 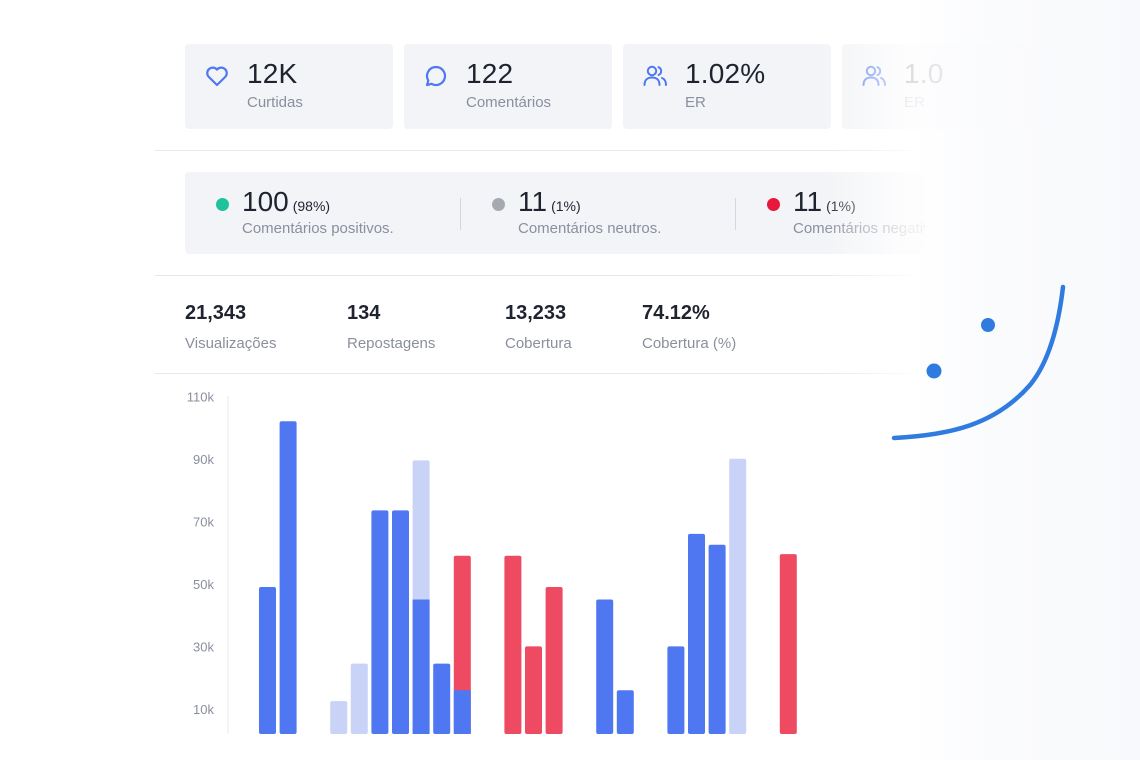 I want to click on negative-value-line: 11 (1%), so click(x=824, y=202).